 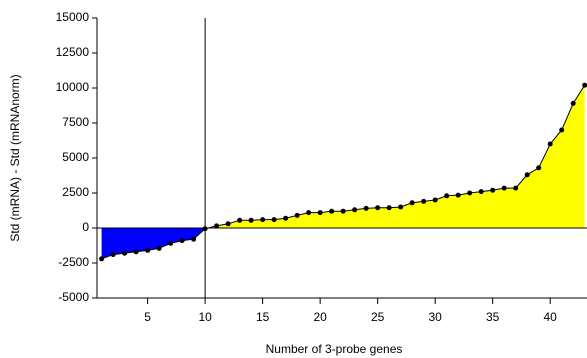 What do you see at coordinates (75, 192) in the screenshot?
I see `y-tick-label: 2500` at bounding box center [75, 192].